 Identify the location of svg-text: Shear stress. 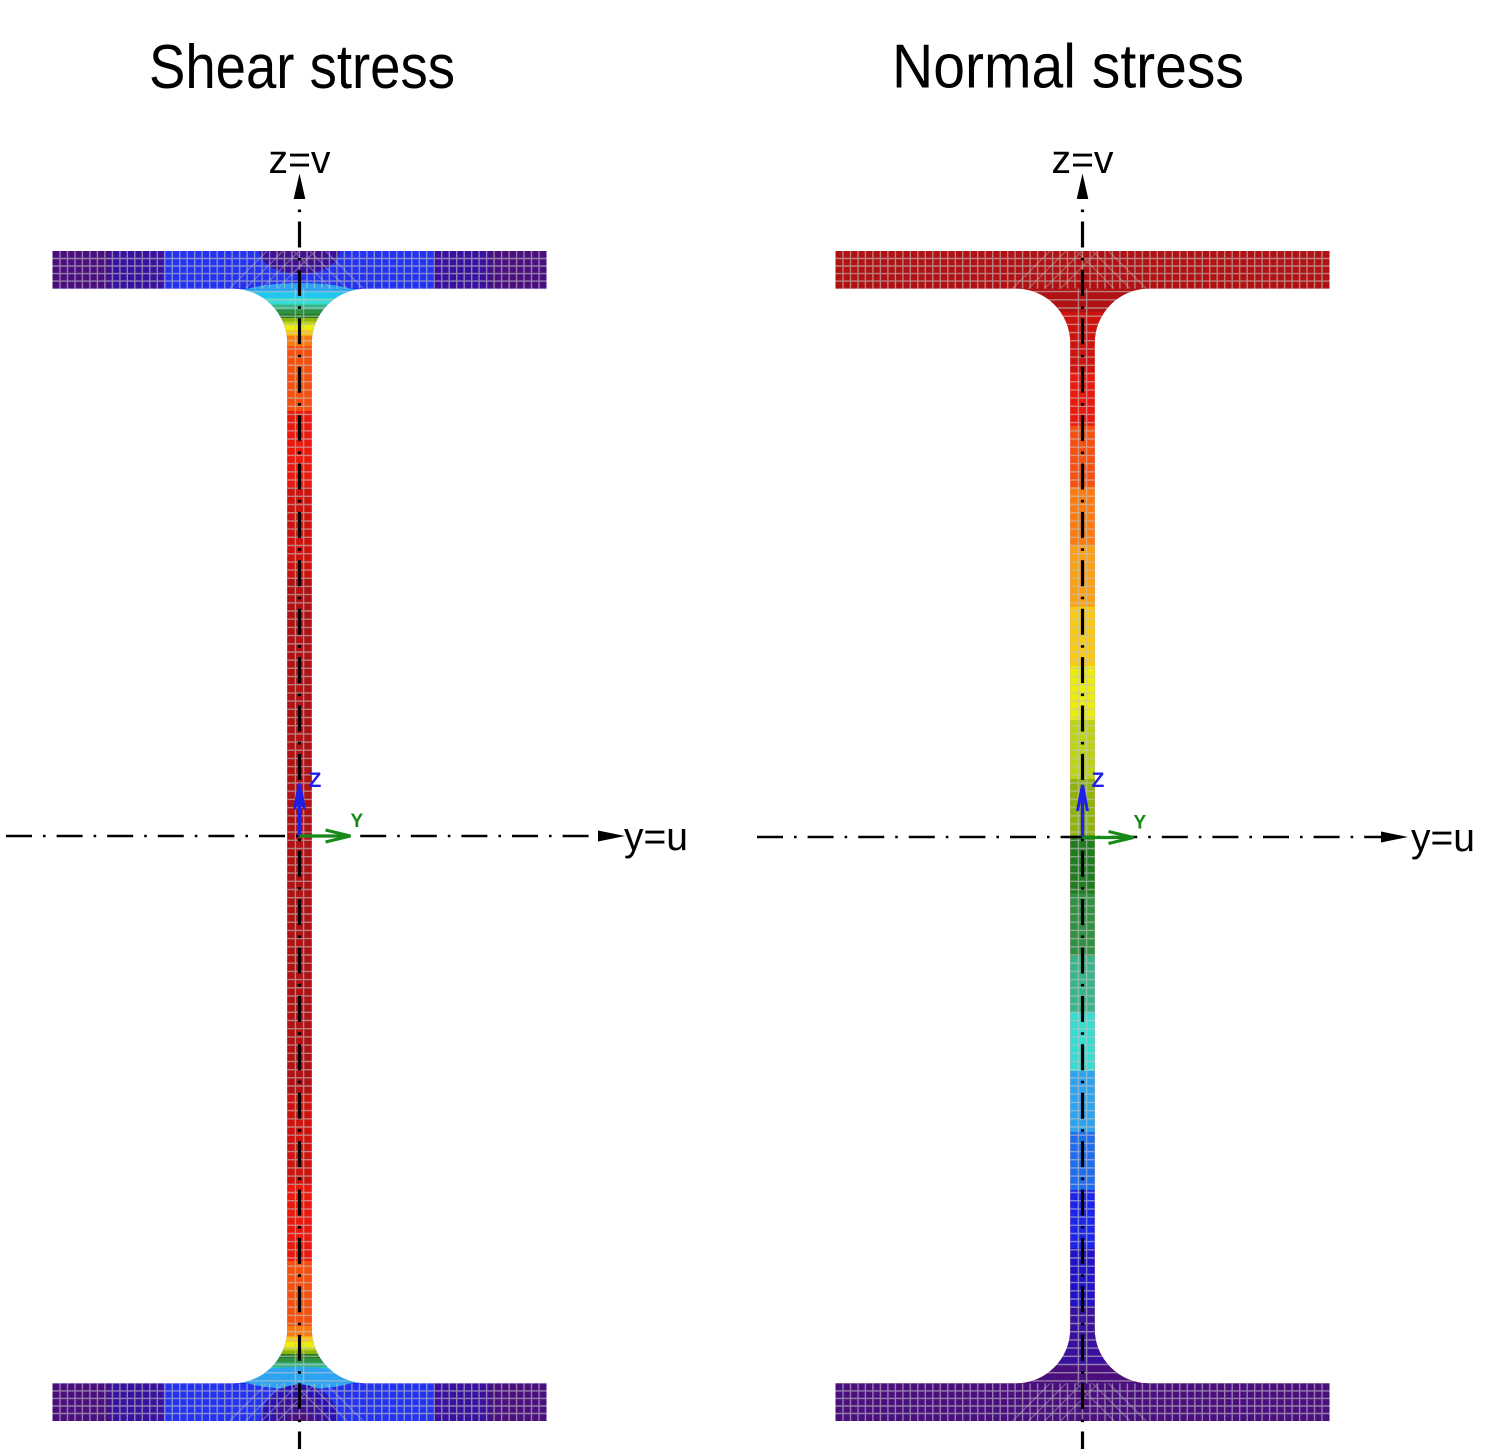
(302, 67).